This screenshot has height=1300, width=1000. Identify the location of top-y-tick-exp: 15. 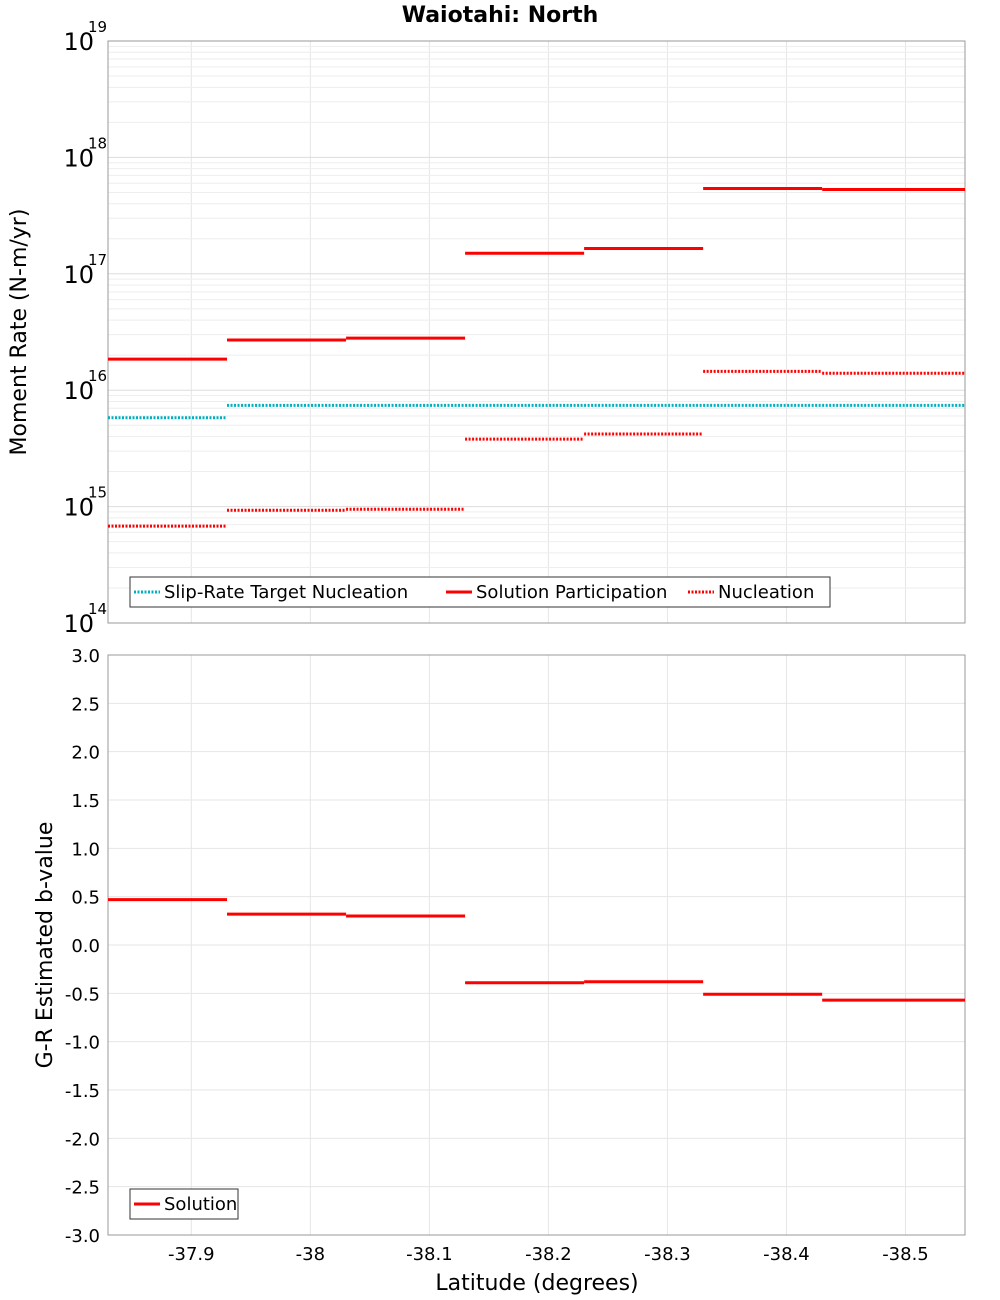
(97, 493).